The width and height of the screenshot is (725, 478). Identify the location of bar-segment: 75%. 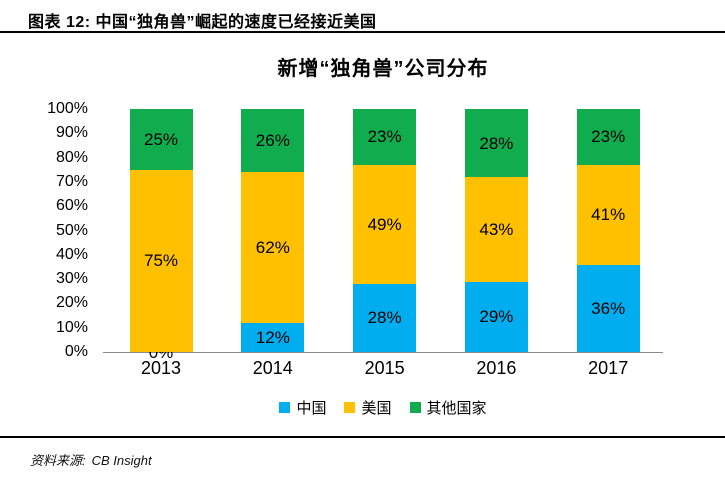
(161, 260).